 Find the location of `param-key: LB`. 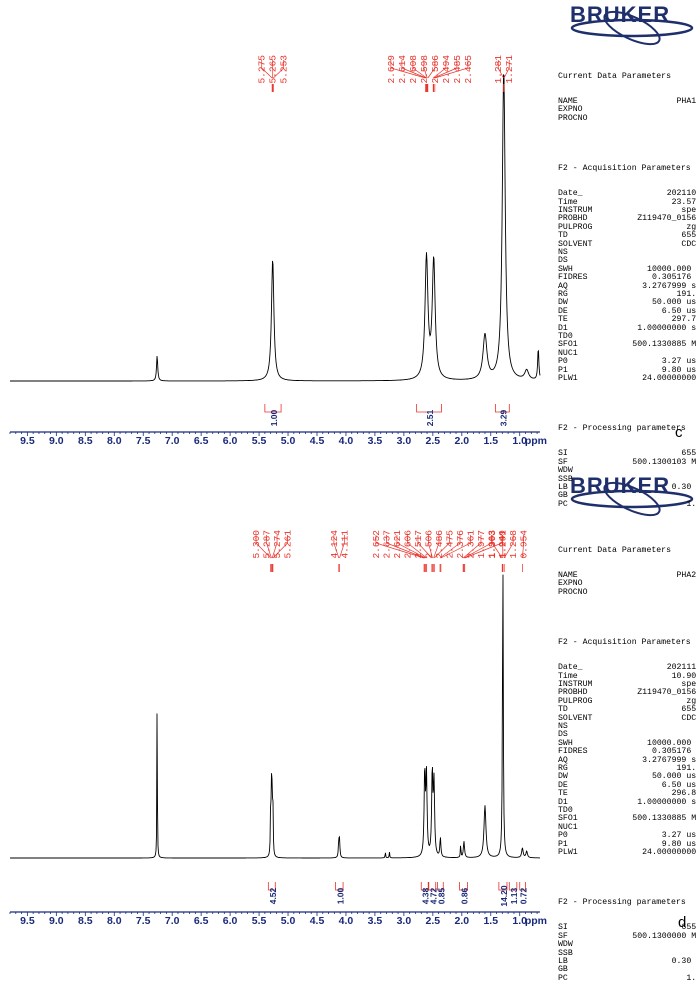

param-key: LB is located at coordinates (615, 962).